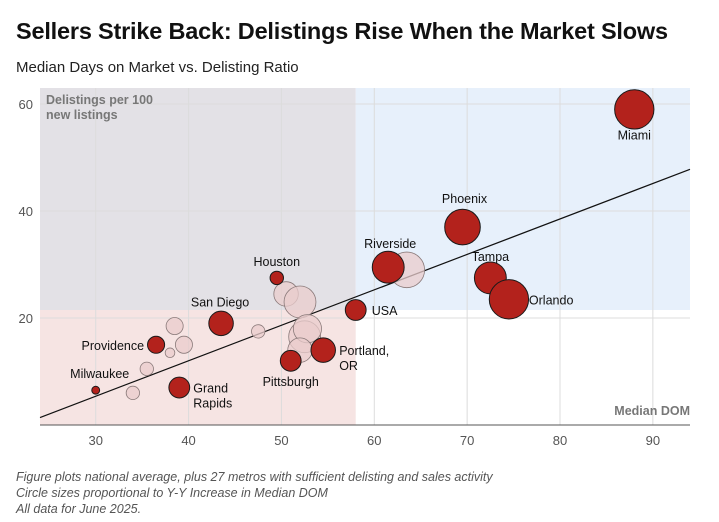 The height and width of the screenshot is (522, 719). Describe the element at coordinates (26, 211) in the screenshot. I see `y-tick-label: 40` at that location.